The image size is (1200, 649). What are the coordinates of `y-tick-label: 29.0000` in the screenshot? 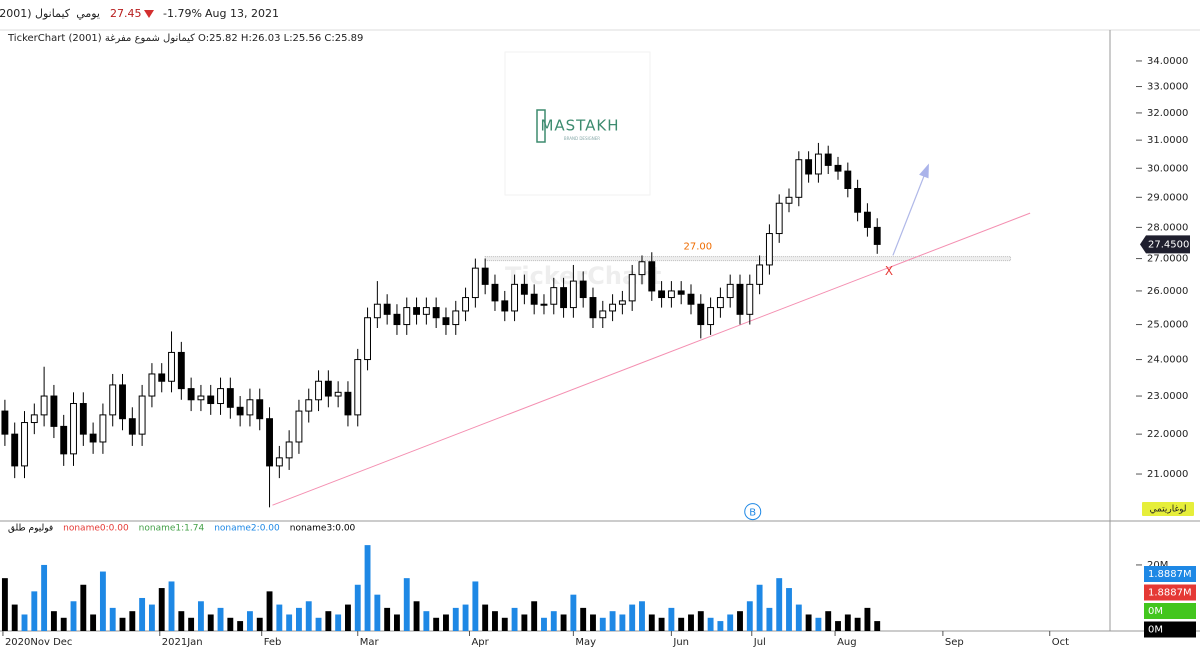 It's located at (1167, 197).